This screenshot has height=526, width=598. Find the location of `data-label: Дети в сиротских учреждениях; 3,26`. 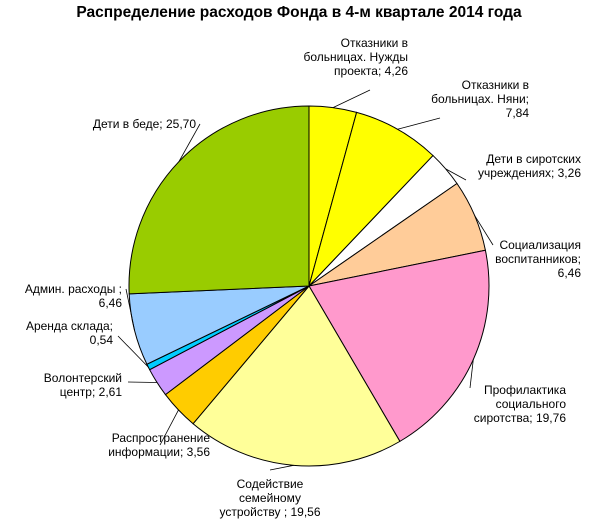

data-label: Дети в сиротских учреждениях; 3,26 is located at coordinates (529, 166).